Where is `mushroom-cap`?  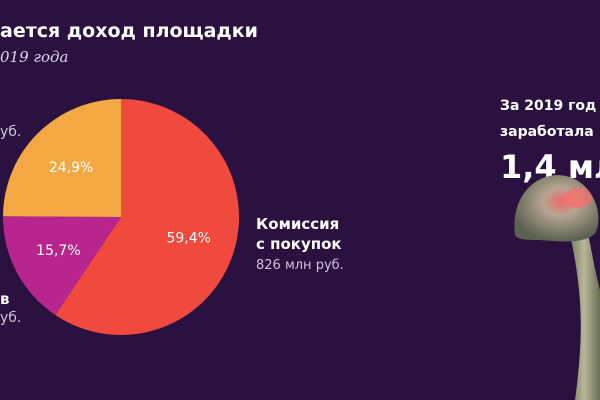 mushroom-cap is located at coordinates (556, 208).